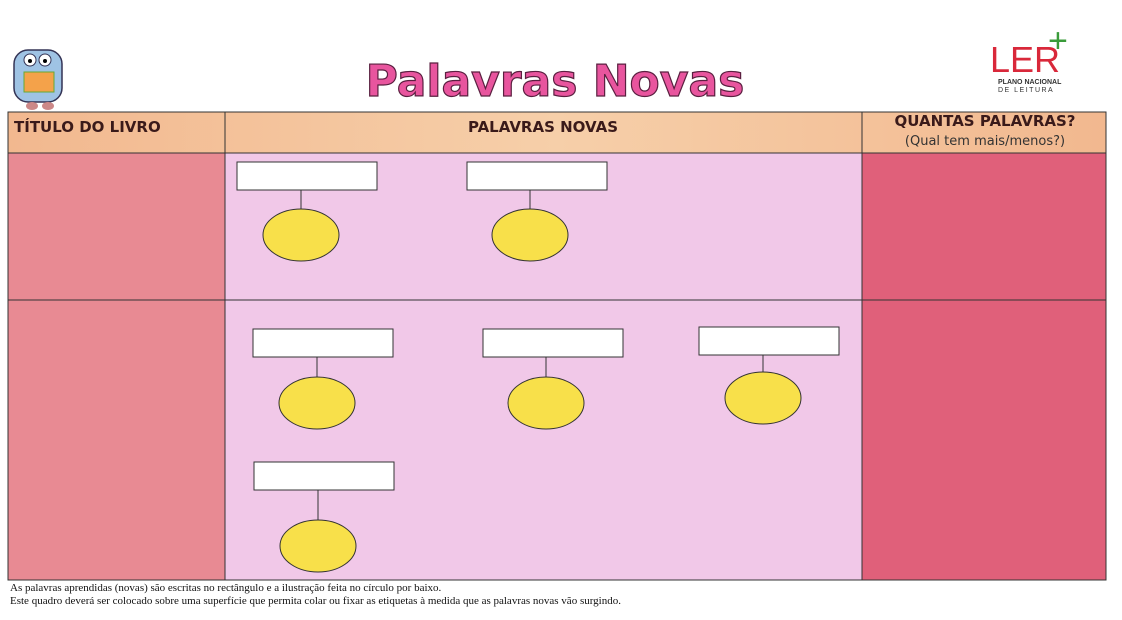  I want to click on column-header: PALAVRAS NOVAS, so click(543, 127).